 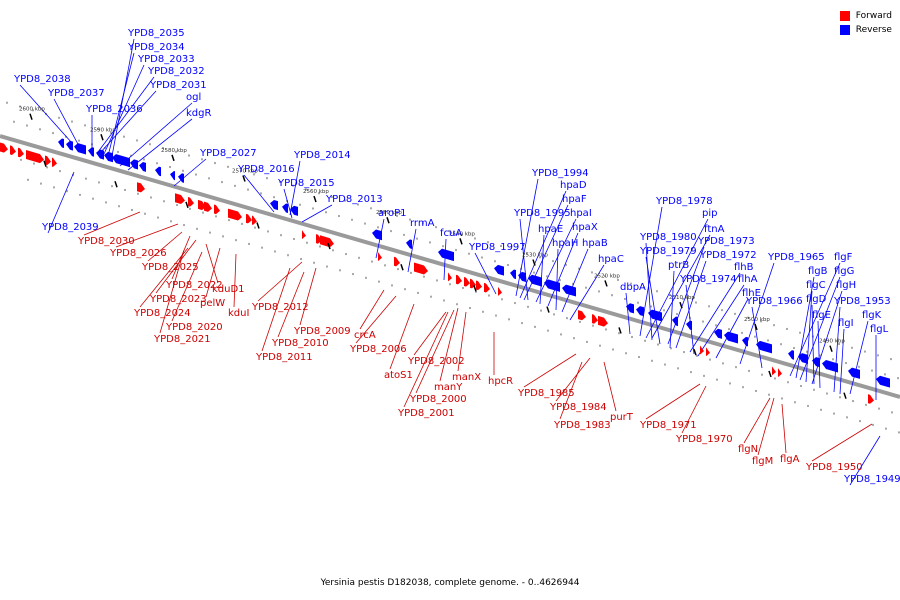 What do you see at coordinates (865, 23) in the screenshot?
I see `legend: Forward Reverse` at bounding box center [865, 23].